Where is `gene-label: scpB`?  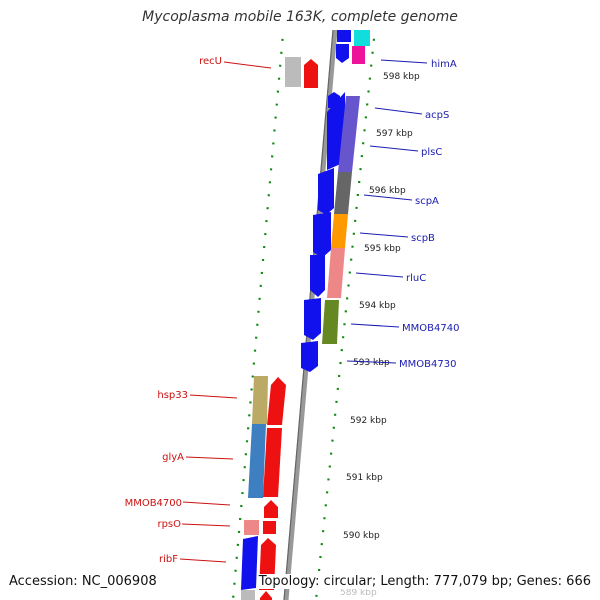
gene-label: scpB is located at coordinates (423, 238).